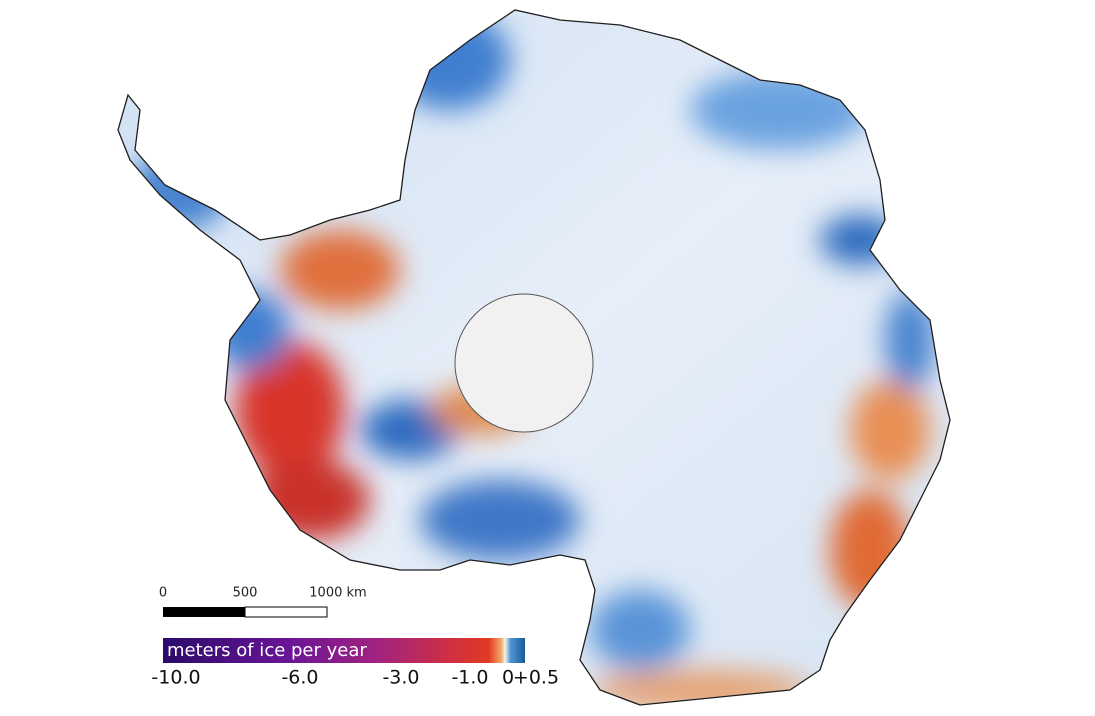  I want to click on legend-tick: 0, so click(508, 678).